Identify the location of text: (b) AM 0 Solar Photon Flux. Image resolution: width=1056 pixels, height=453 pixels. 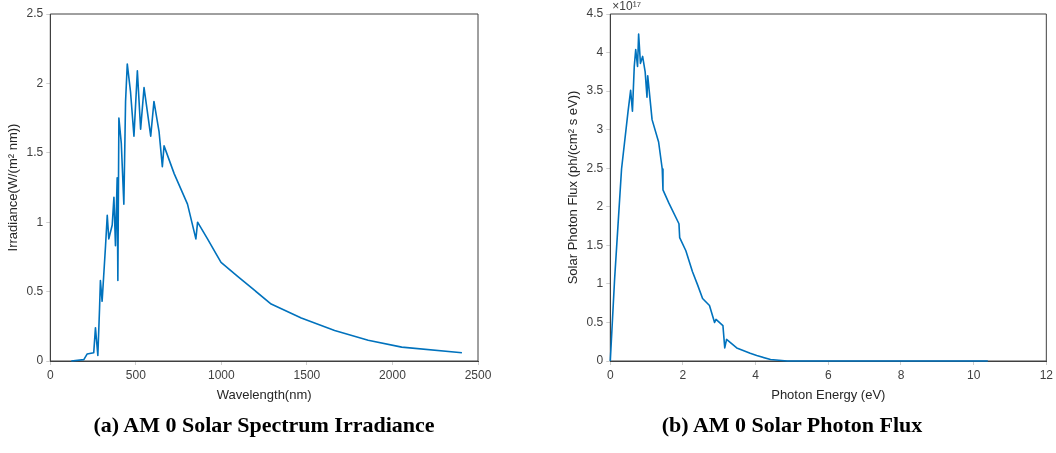
(792, 425).